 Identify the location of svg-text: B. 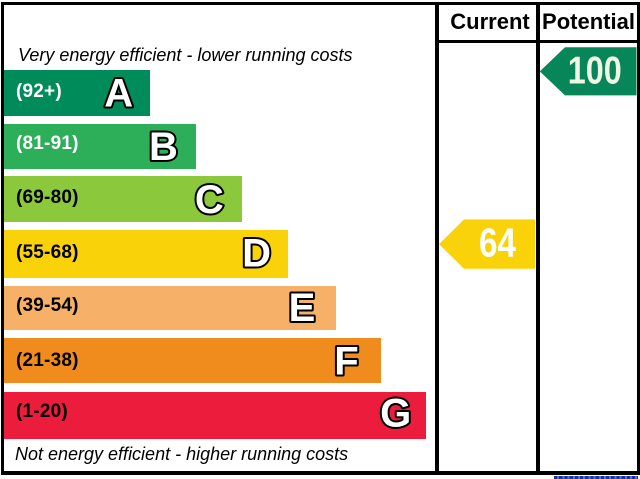
(163, 147).